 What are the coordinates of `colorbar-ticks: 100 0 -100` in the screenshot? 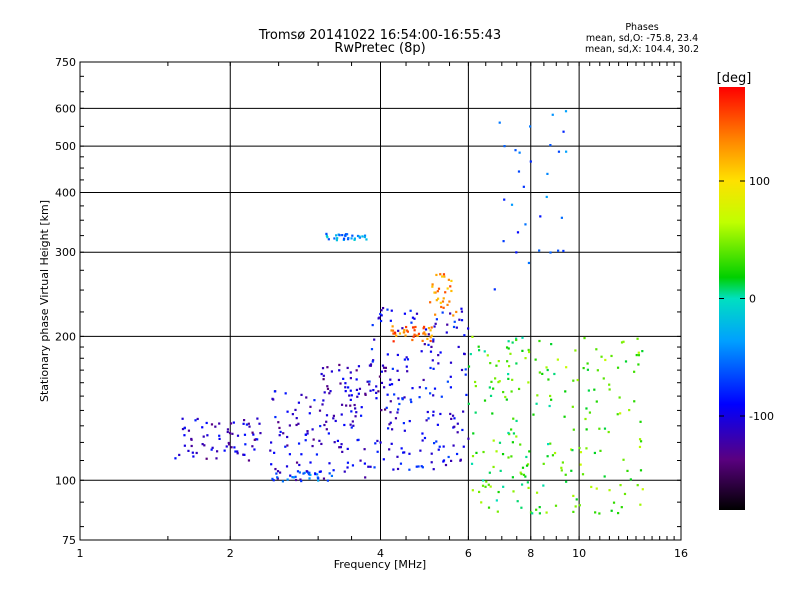 It's located at (746, 299).